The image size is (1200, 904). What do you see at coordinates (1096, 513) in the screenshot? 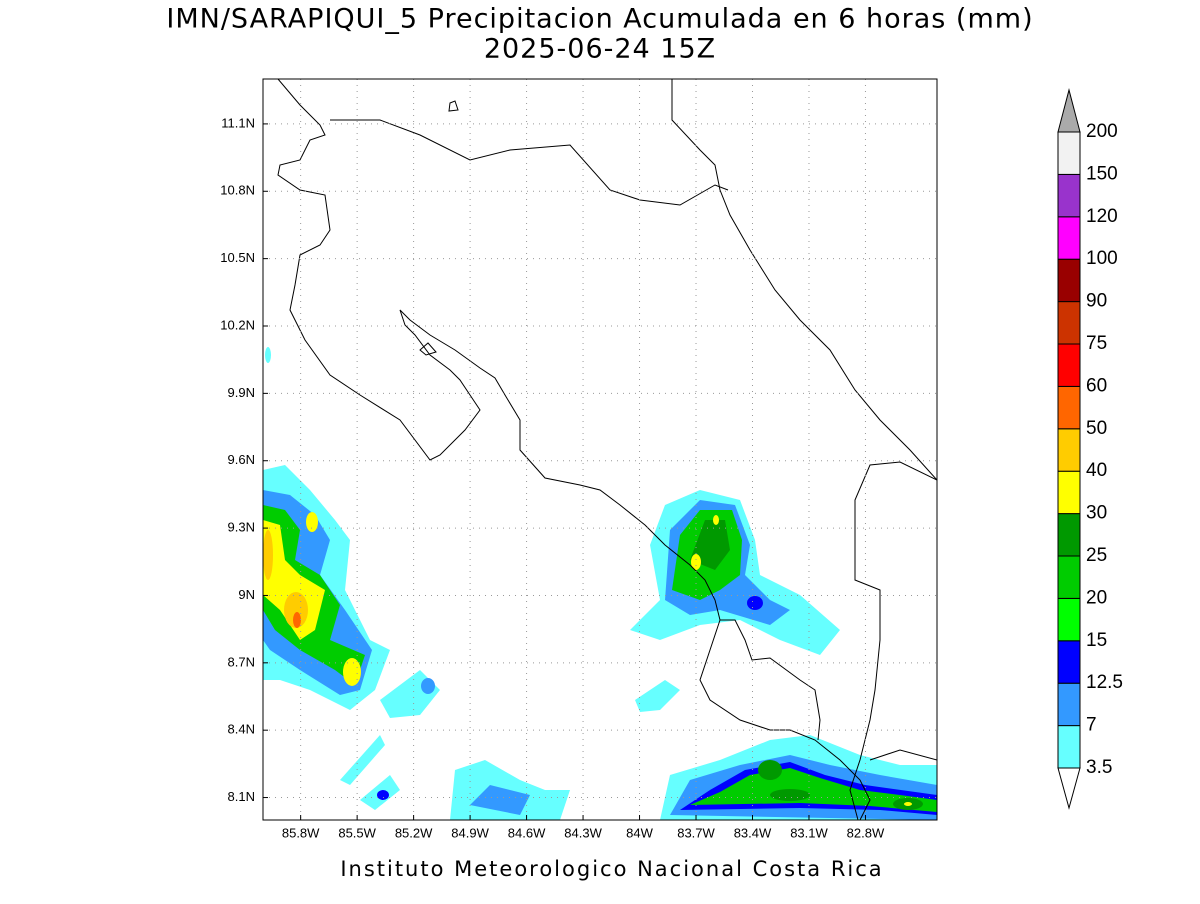
I see `colorbar-label: 30` at bounding box center [1096, 513].